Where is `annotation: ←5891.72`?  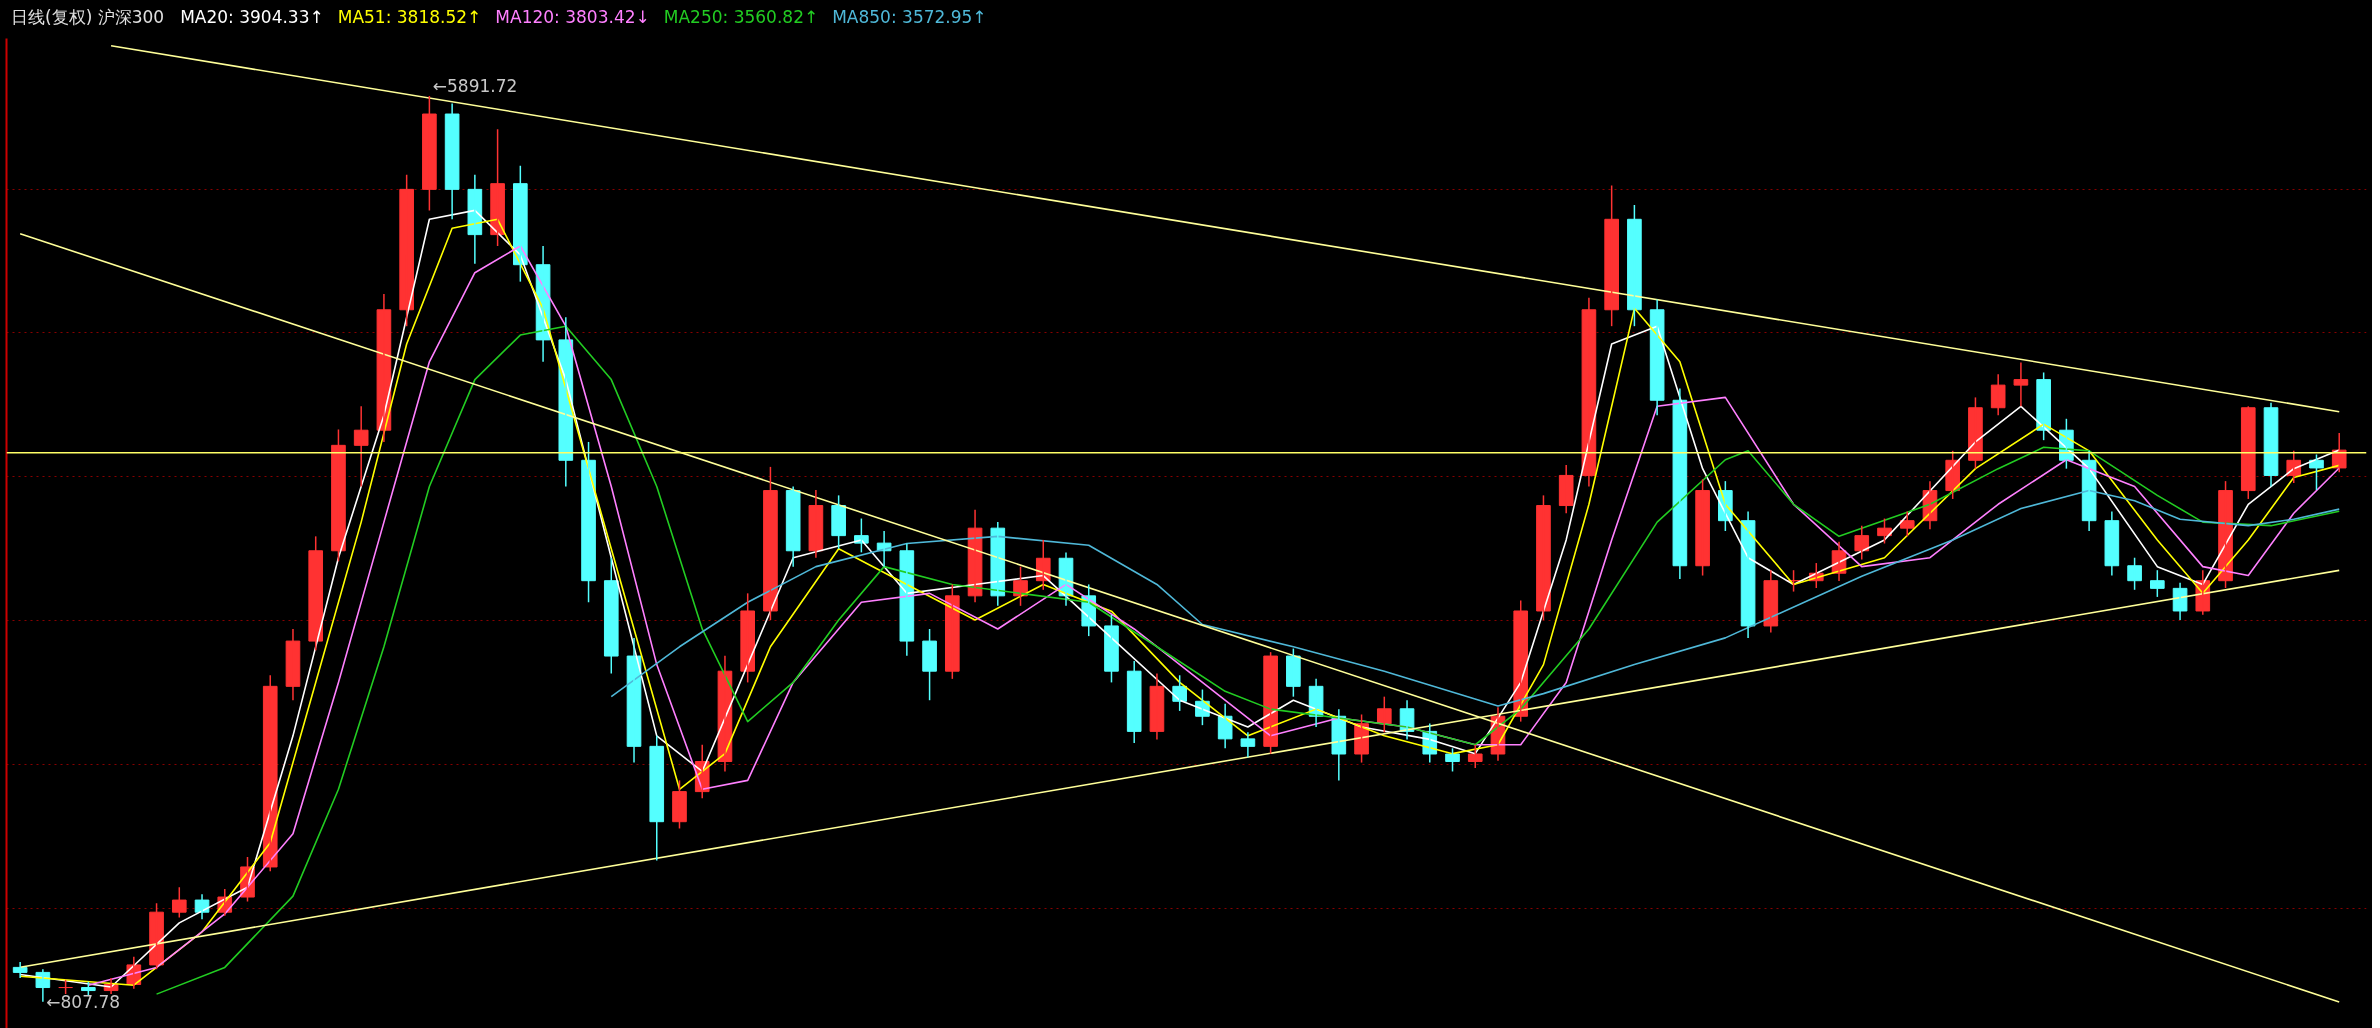 annotation: ←5891.72 is located at coordinates (475, 86).